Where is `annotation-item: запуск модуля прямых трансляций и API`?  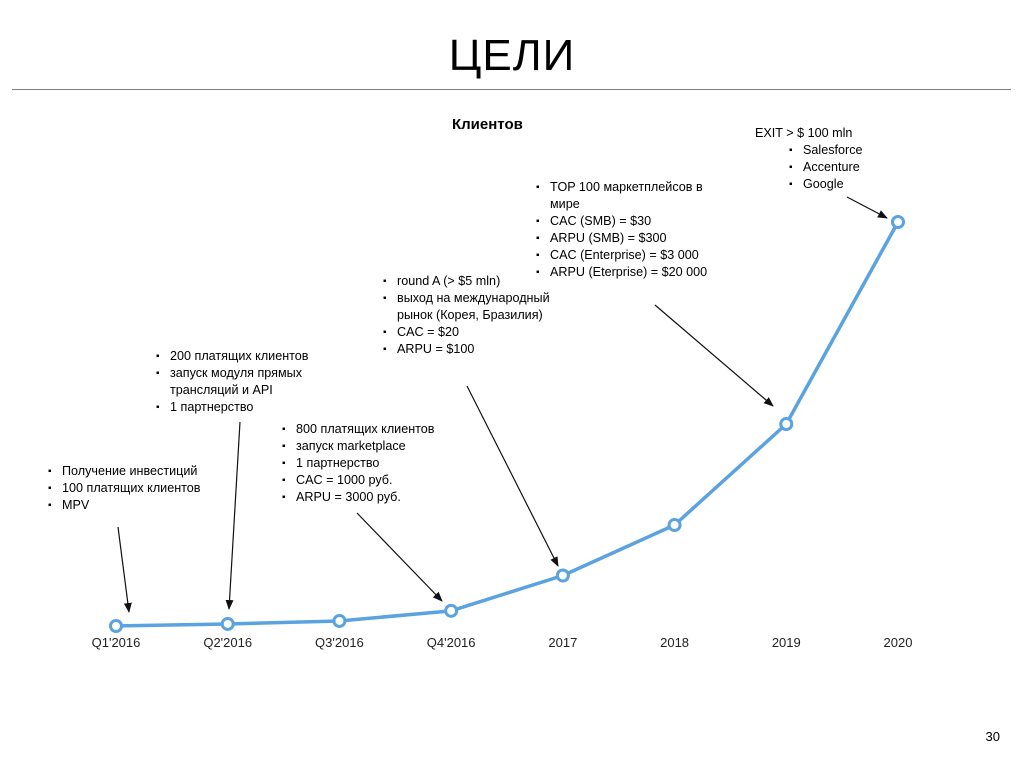
annotation-item: запуск модуля прямых трансляций и API is located at coordinates (251, 382).